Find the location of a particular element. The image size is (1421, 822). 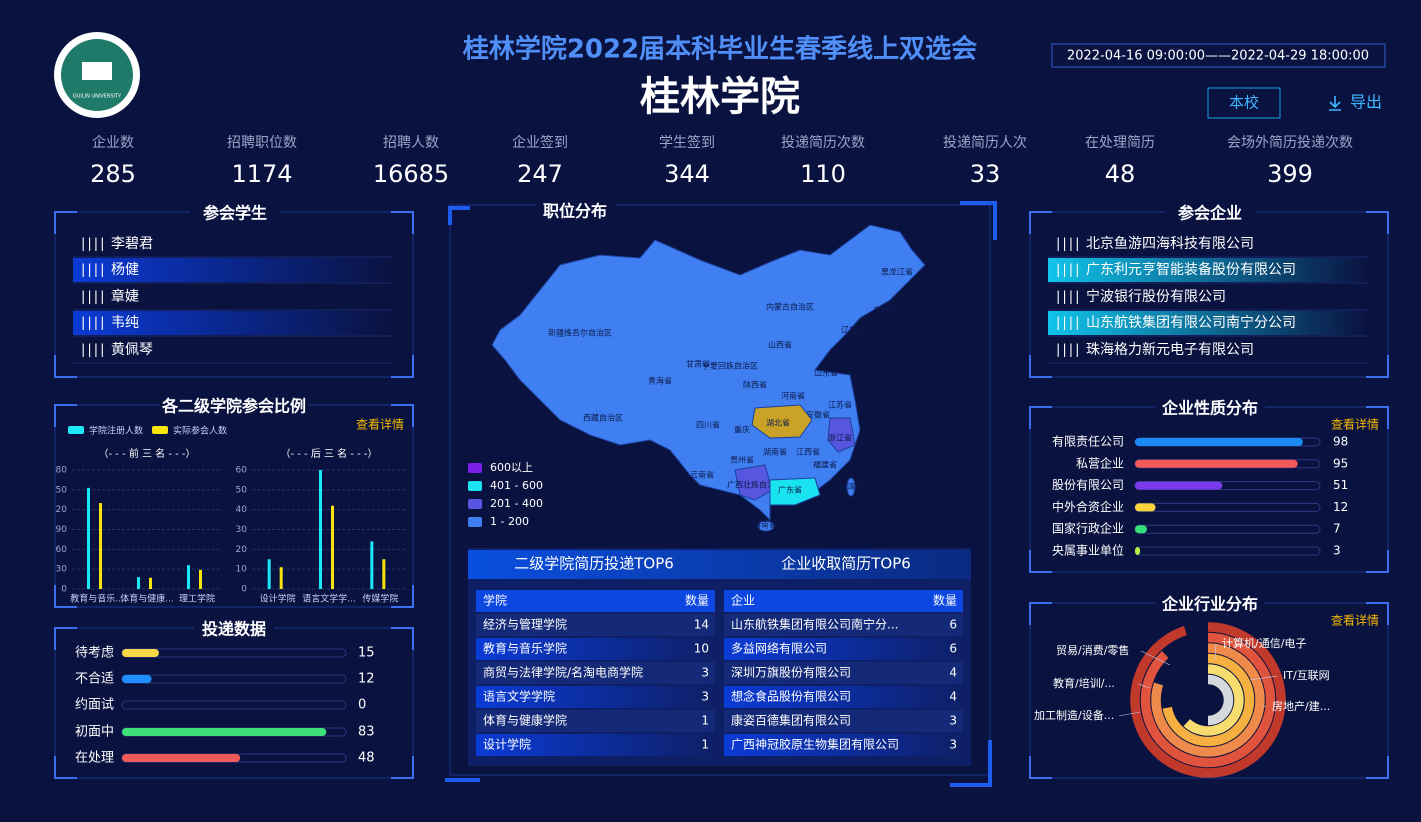

radial-center is located at coordinates (1208, 700).